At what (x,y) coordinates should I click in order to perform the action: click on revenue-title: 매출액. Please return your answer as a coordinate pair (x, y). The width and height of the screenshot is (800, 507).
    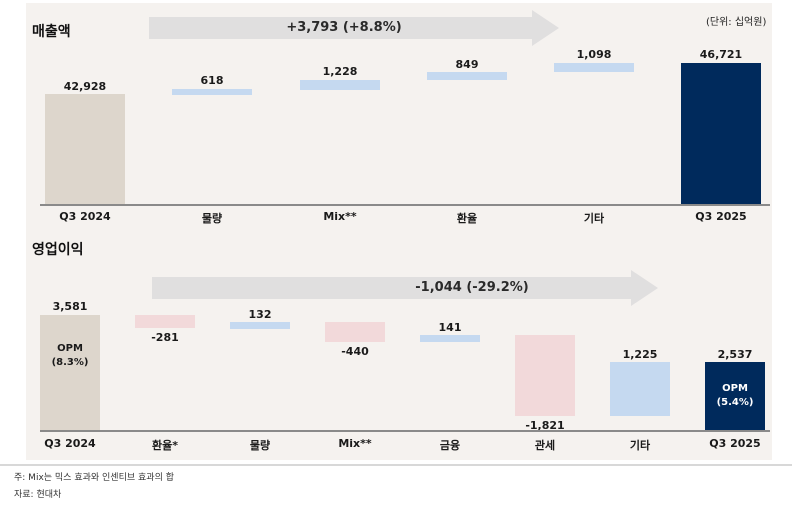
    Looking at the image, I should click on (51, 32).